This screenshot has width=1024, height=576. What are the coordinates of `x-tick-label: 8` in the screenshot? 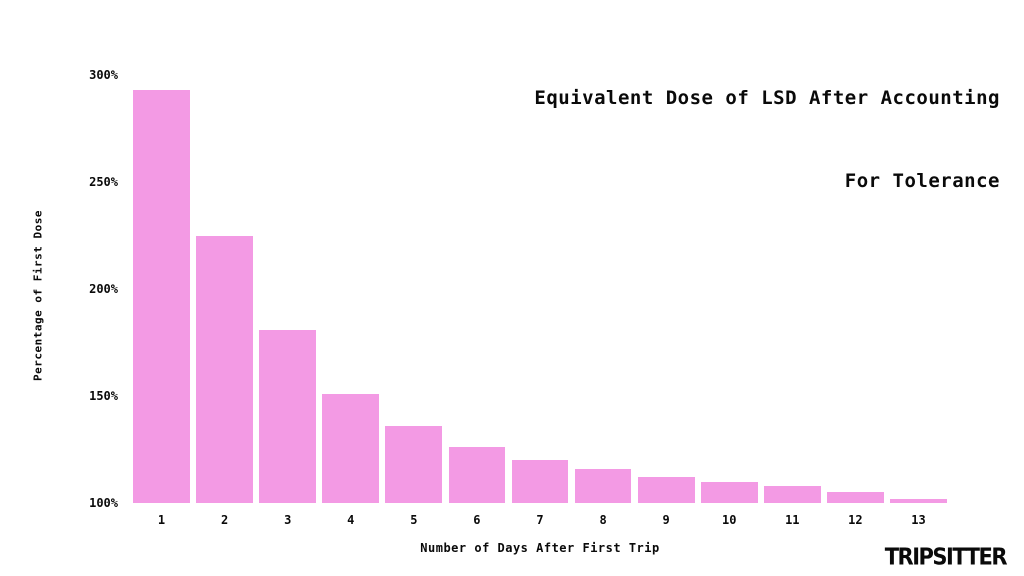 It's located at (603, 520).